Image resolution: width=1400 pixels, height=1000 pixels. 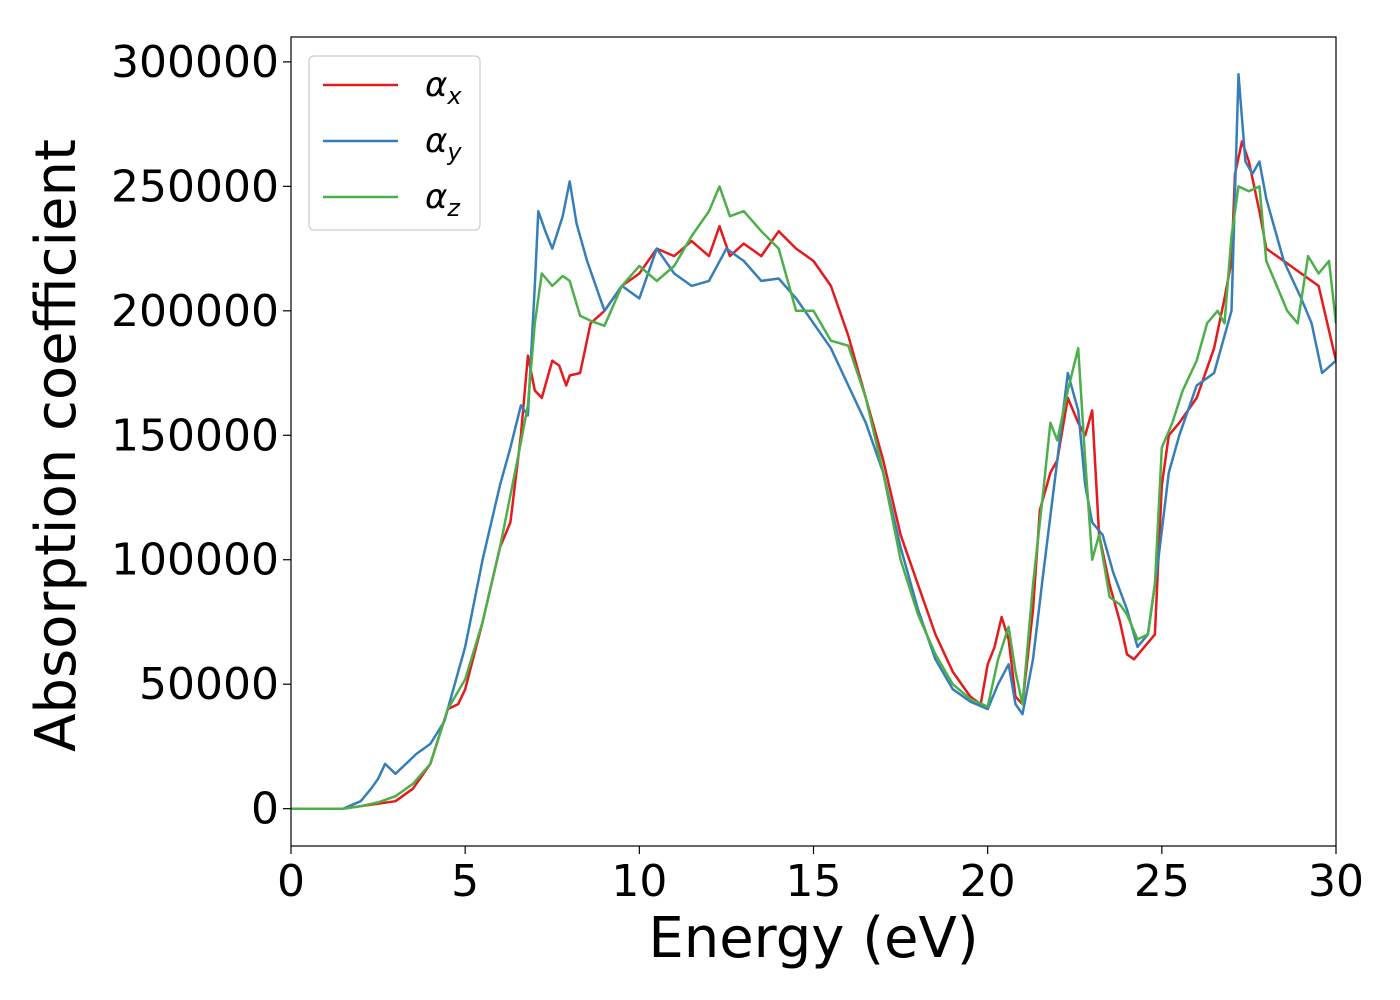 I want to click on x-tick-label: 30, so click(x=1336, y=881).